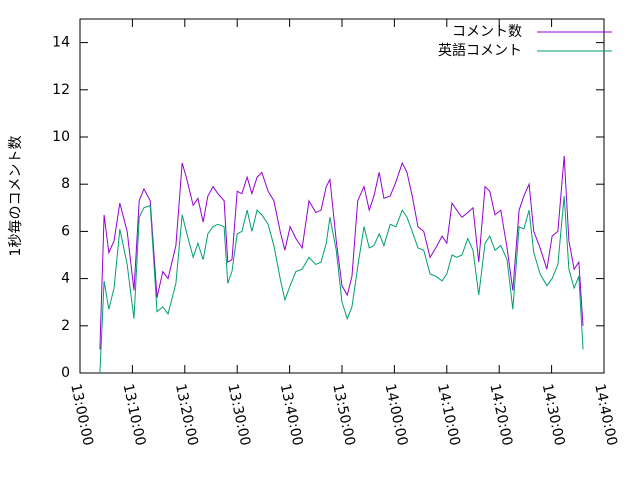 The width and height of the screenshot is (640, 480). What do you see at coordinates (487, 32) in the screenshot?
I see `legend-label: コメント数` at bounding box center [487, 32].